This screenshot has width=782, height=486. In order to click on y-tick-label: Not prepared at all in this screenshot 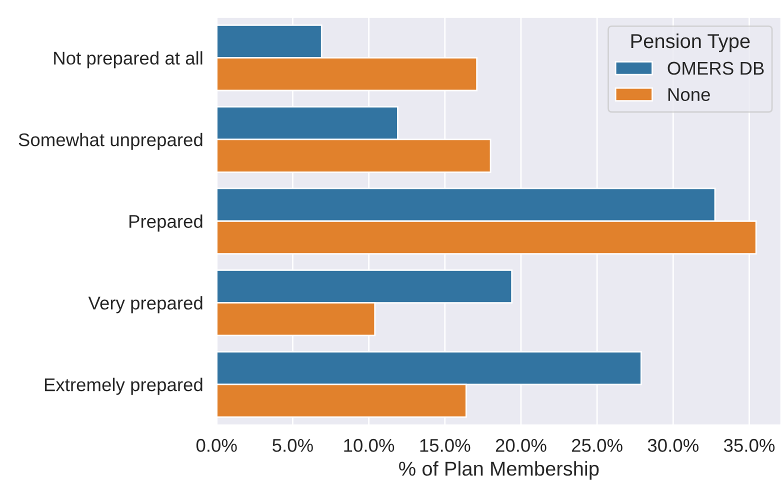, I will do `click(128, 59)`.